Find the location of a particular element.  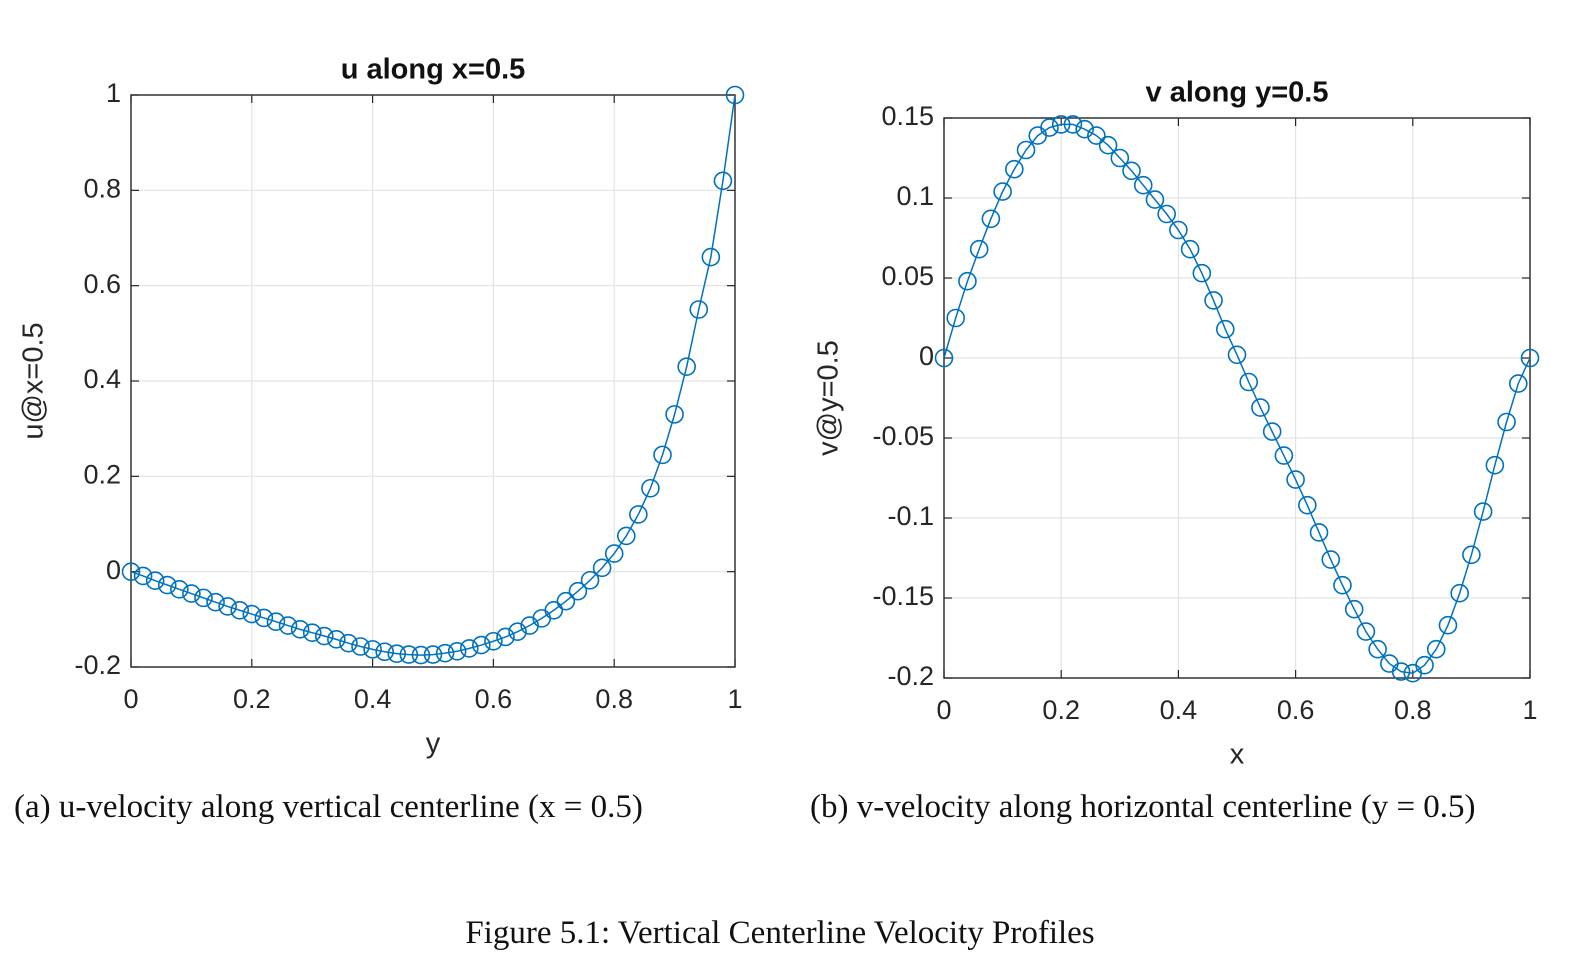

y-tick-label: 0.2 is located at coordinates (102, 474).